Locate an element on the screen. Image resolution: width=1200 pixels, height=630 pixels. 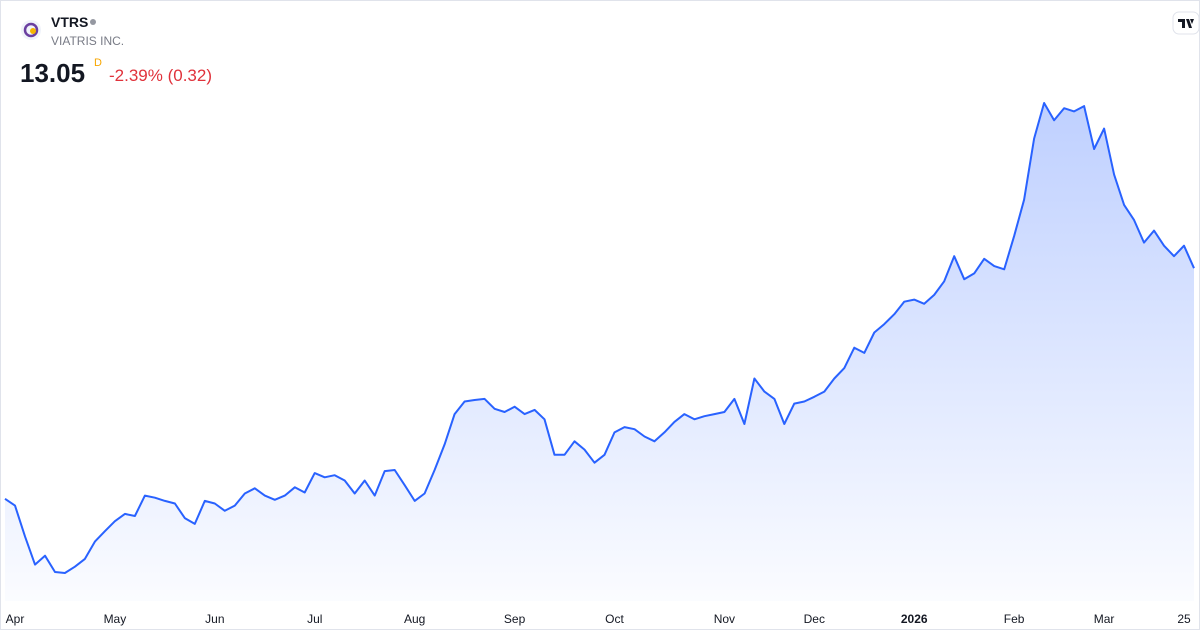
status-dot is located at coordinates (93, 22).